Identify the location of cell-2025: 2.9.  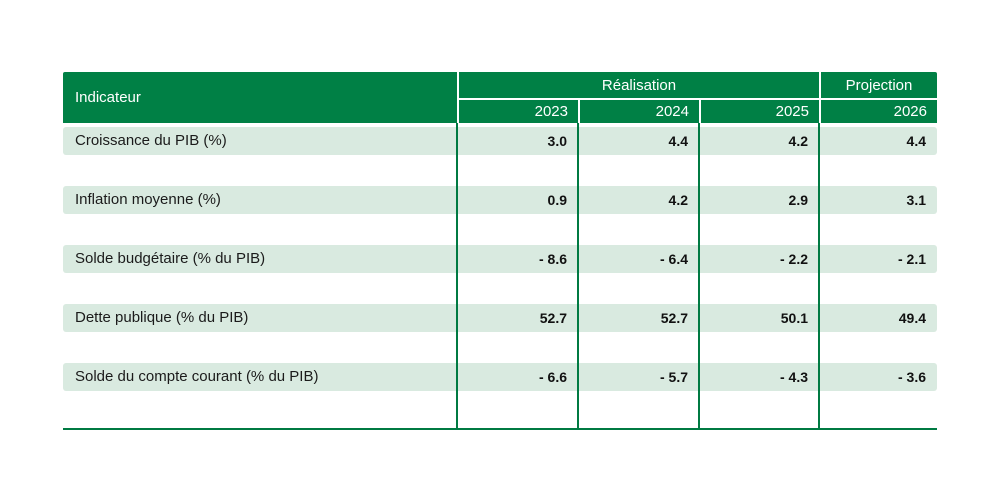
(798, 200).